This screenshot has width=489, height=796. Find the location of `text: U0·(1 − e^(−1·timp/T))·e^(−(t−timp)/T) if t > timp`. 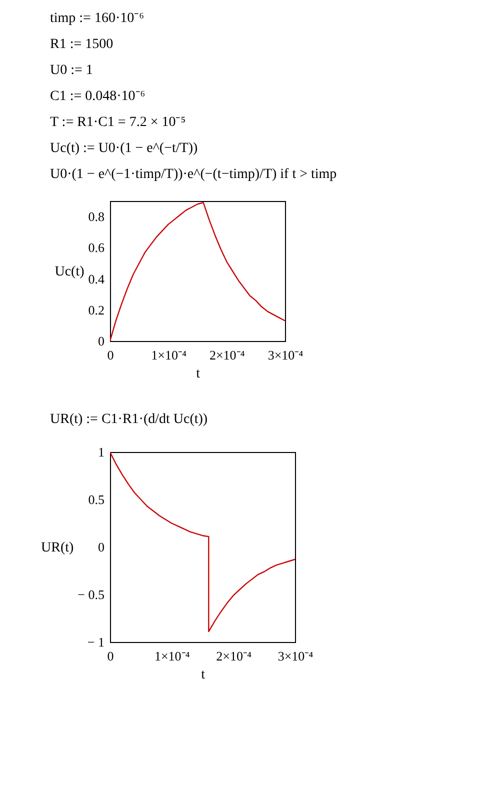

text: U0·(1 − e^(−1·timp/T))·e^(−(t−timp)/T) if t > timp is located at coordinates (193, 174).